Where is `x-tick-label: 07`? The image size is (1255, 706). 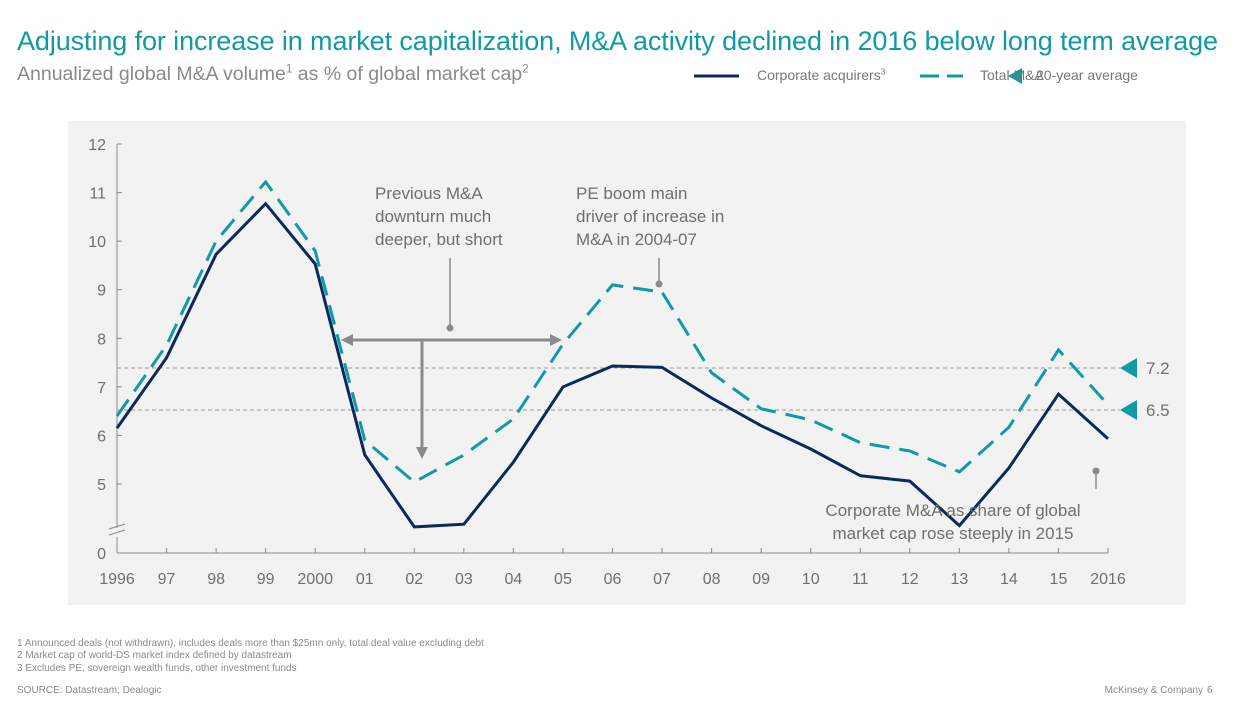 x-tick-label: 07 is located at coordinates (662, 579).